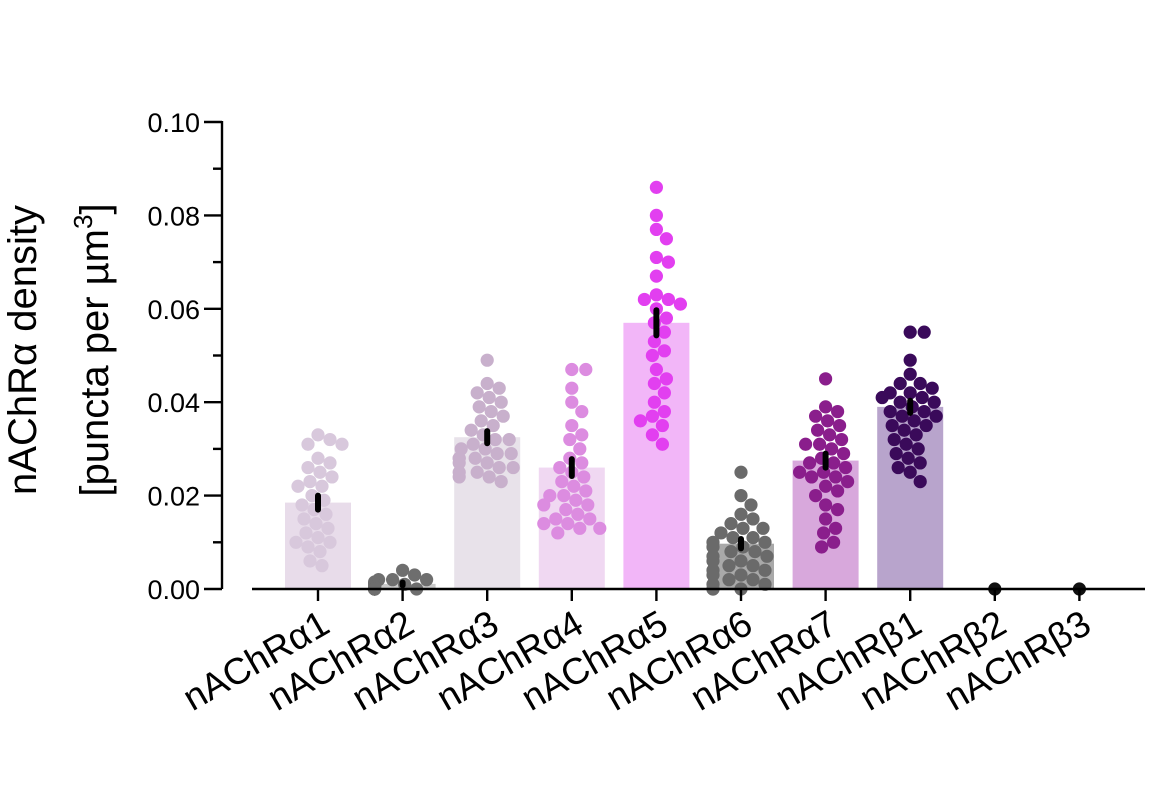  I want to click on y-tick-label: 0.02, so click(173, 497).